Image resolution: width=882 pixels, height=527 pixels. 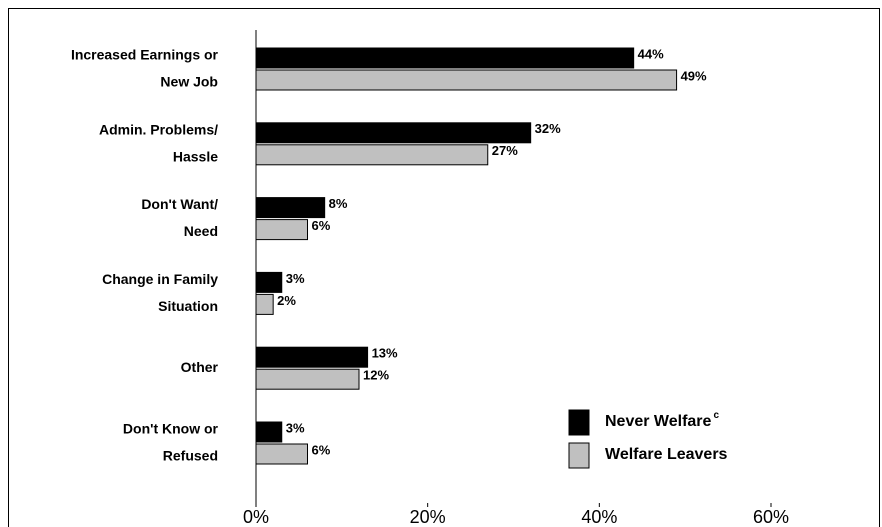 What do you see at coordinates (256, 517) in the screenshot?
I see `x-tick-label: 0%` at bounding box center [256, 517].